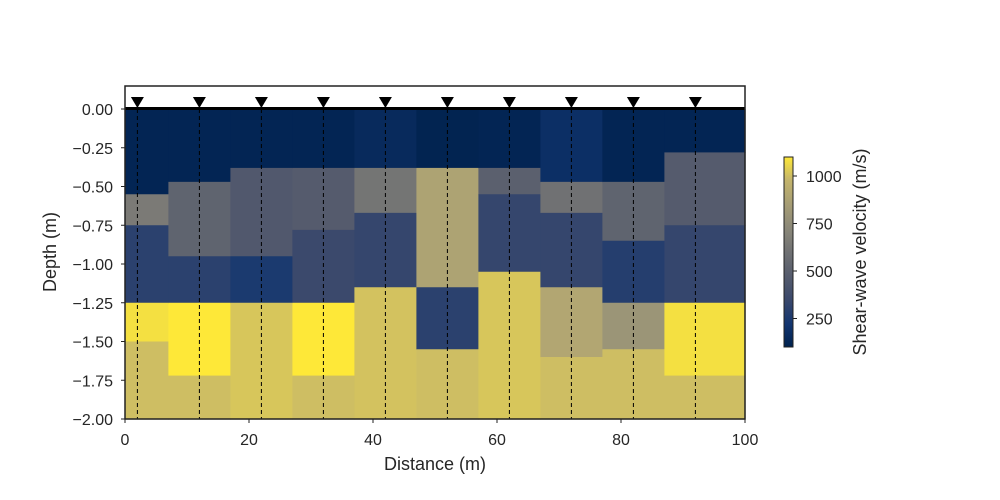 The height and width of the screenshot is (500, 1000). What do you see at coordinates (93, 381) in the screenshot?
I see `y-tick-label: −1.75` at bounding box center [93, 381].